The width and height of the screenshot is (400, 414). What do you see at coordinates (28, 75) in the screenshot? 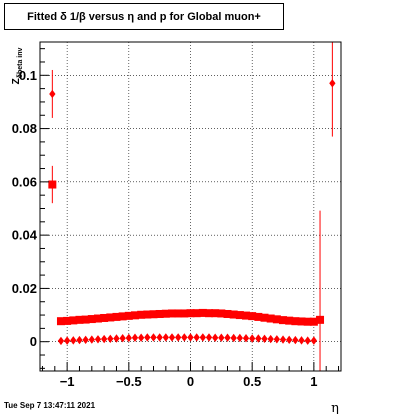
I see `y-tick-label: 0.1` at bounding box center [28, 75].